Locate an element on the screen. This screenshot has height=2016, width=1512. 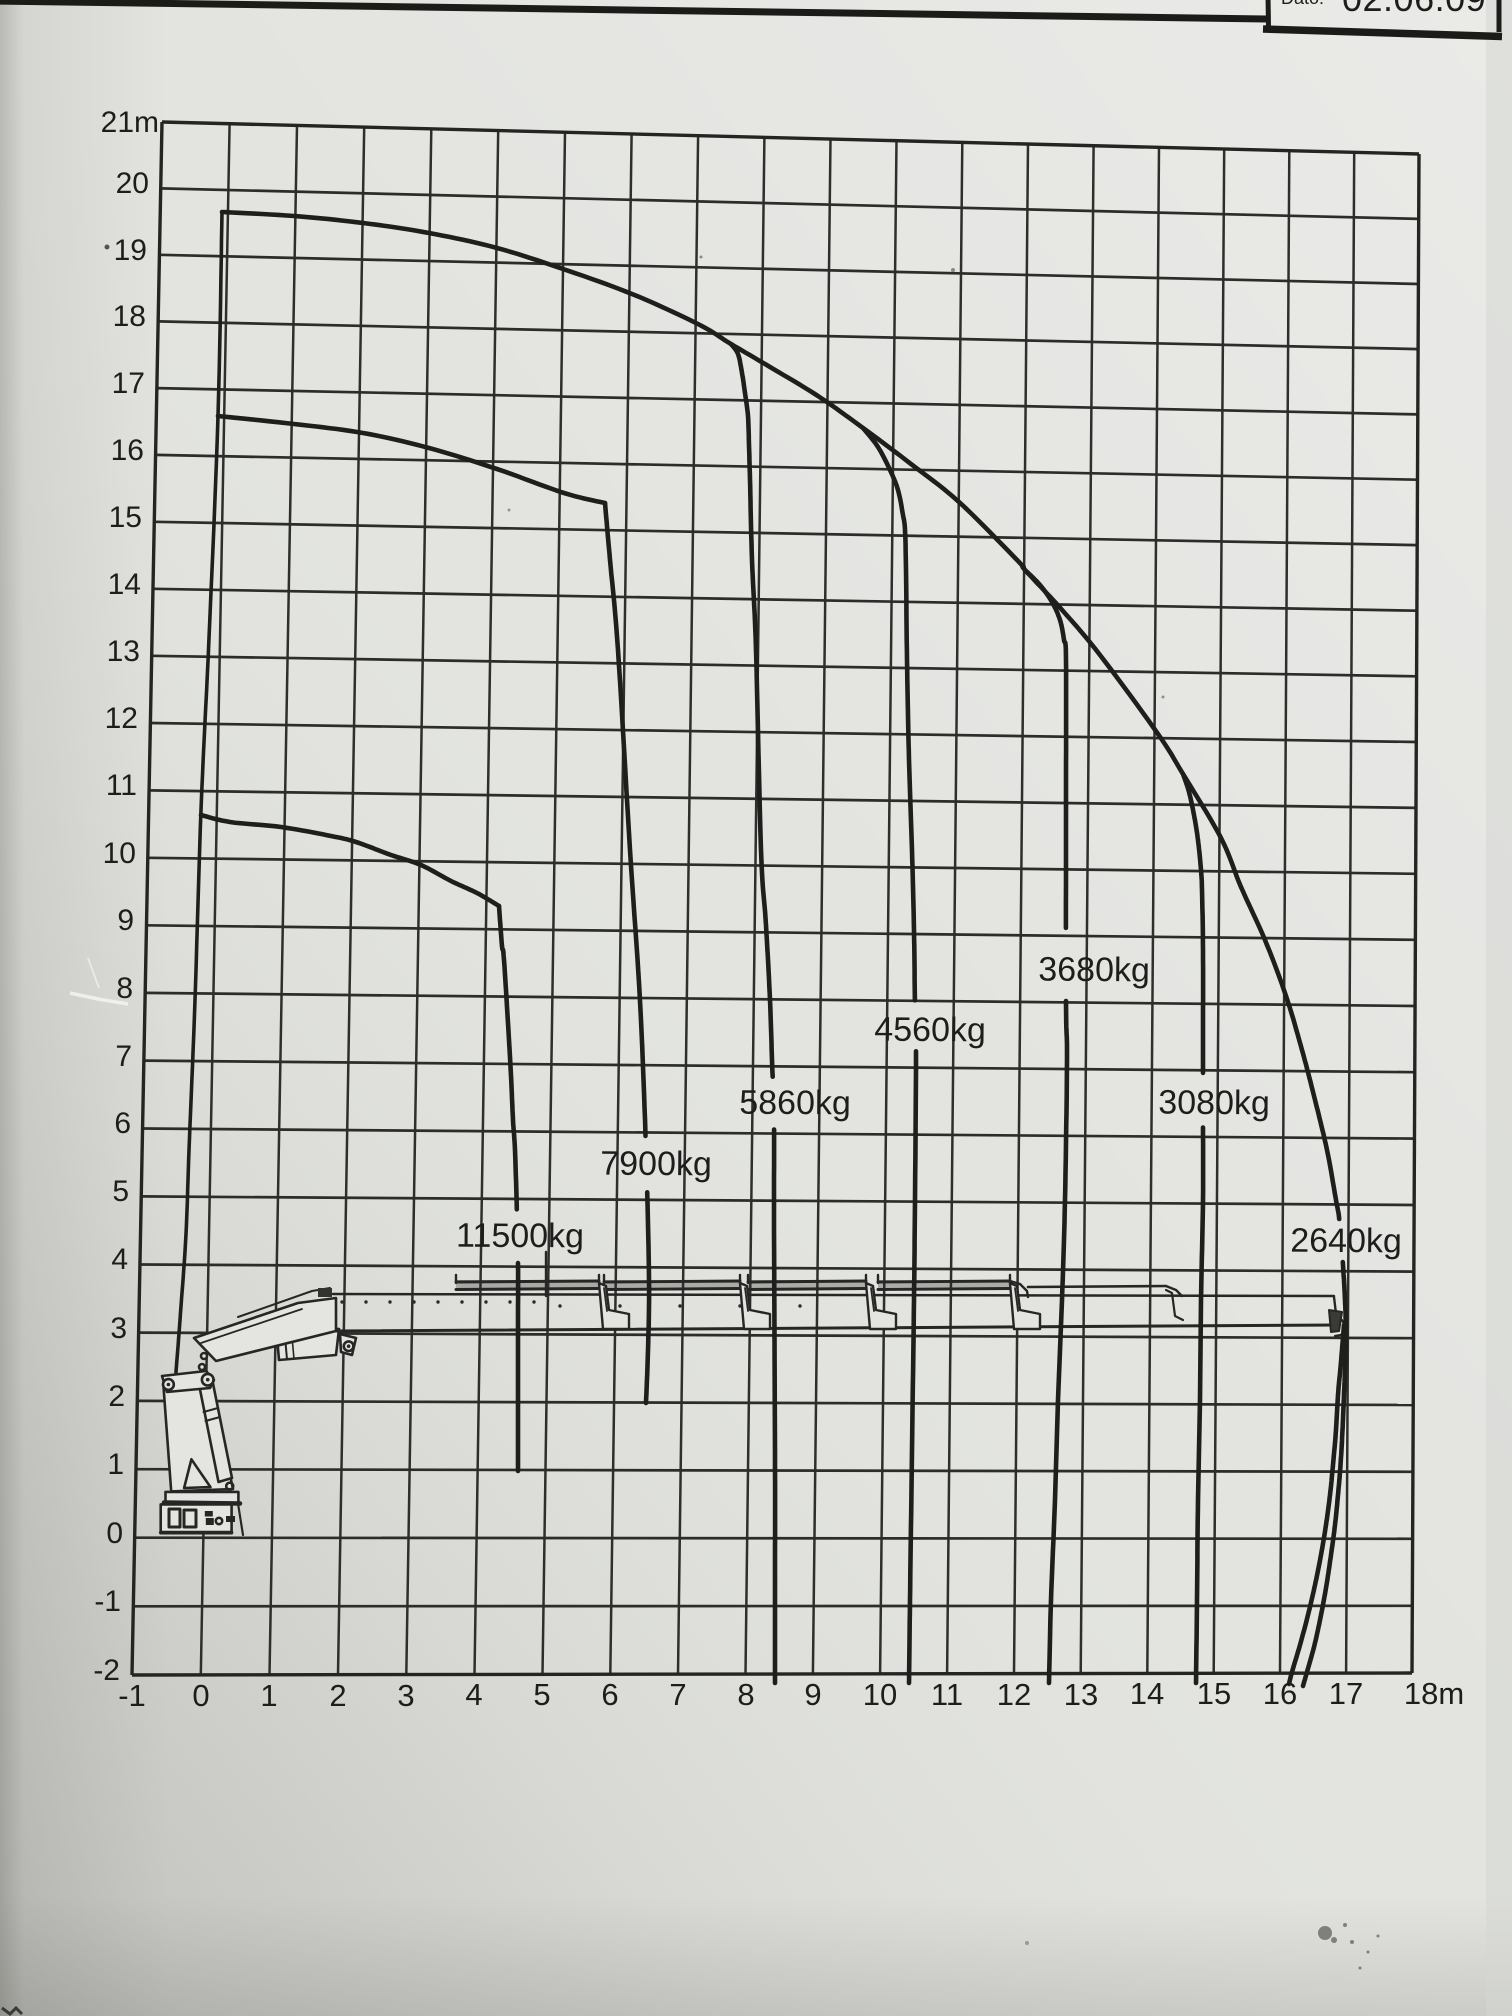
svg-text: 18 is located at coordinates (129, 316).